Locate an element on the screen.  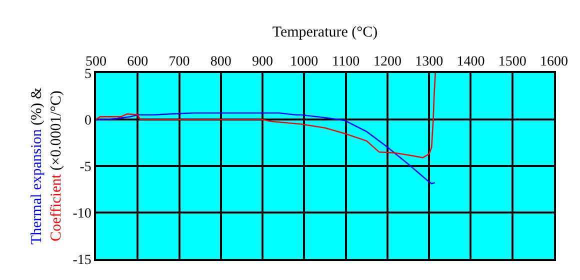
text: Coefficient (×0.0001/°C) is located at coordinates (56, 166).